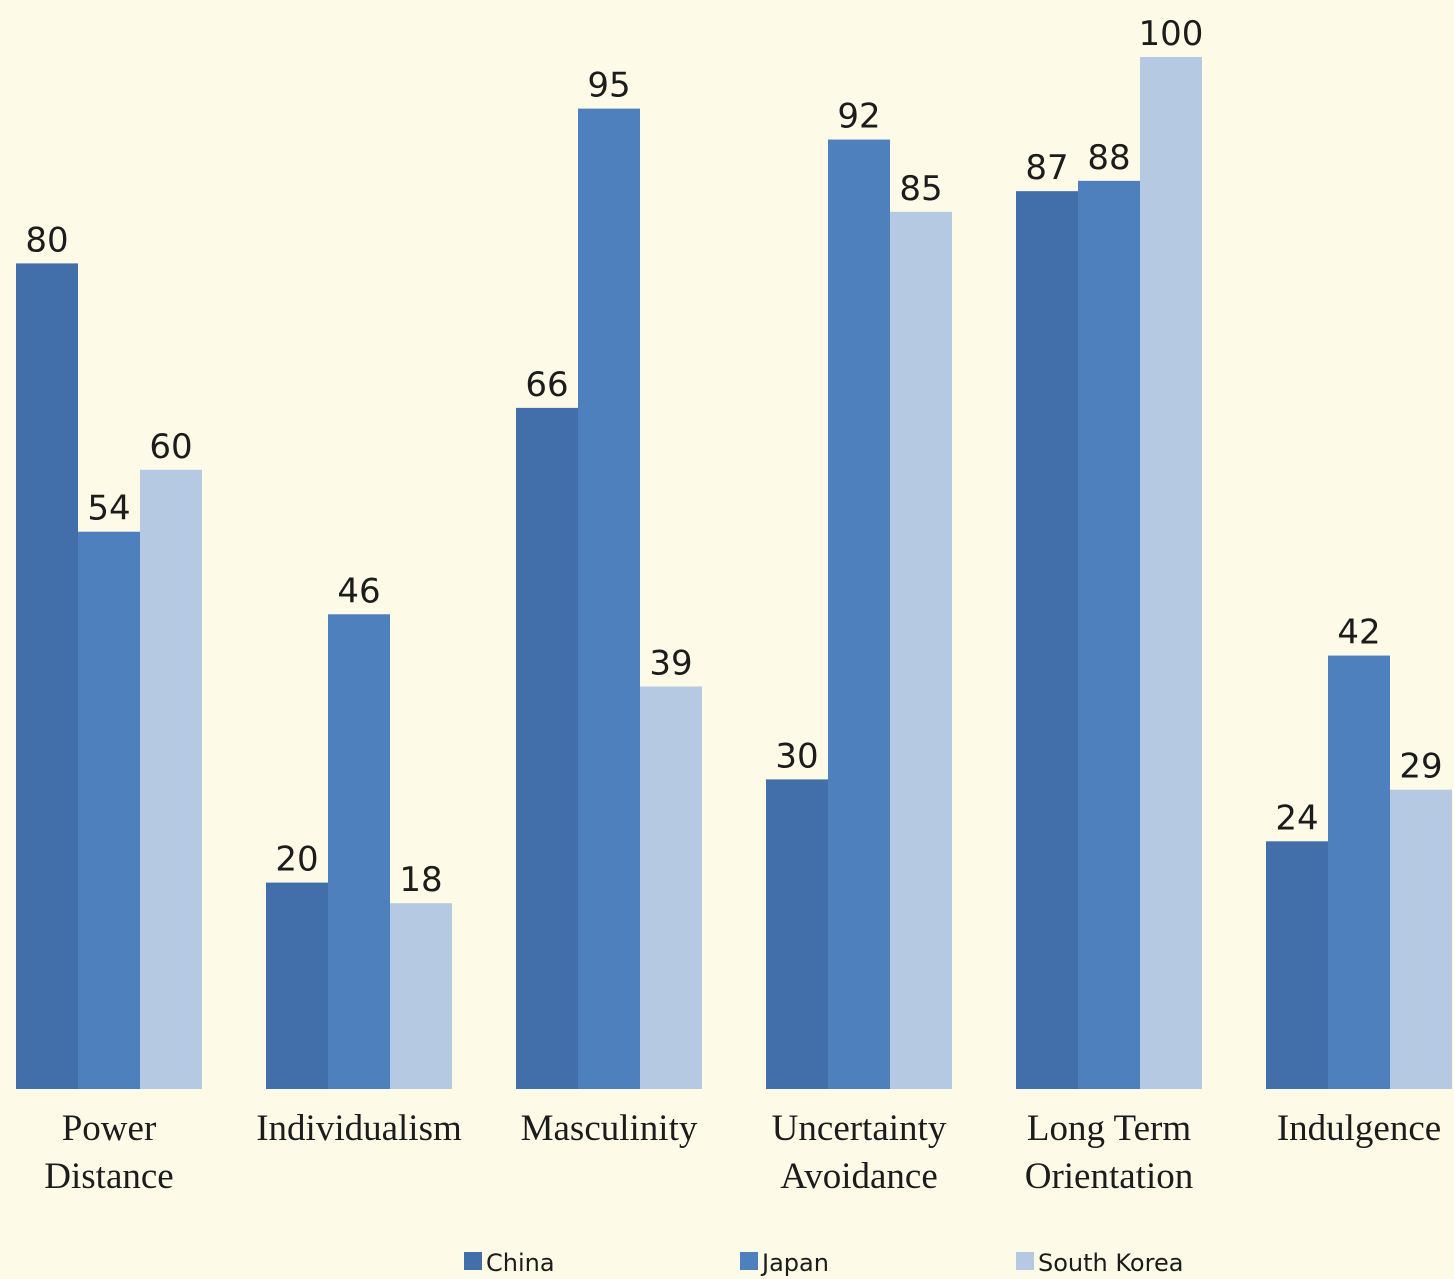 The width and height of the screenshot is (1454, 1279). I want to click on data-label: 66, so click(546, 385).